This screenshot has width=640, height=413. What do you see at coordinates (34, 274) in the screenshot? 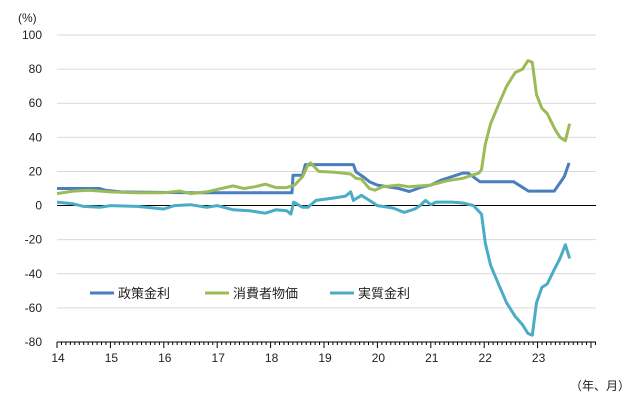
I see `y-tick-label: -40` at bounding box center [34, 274].